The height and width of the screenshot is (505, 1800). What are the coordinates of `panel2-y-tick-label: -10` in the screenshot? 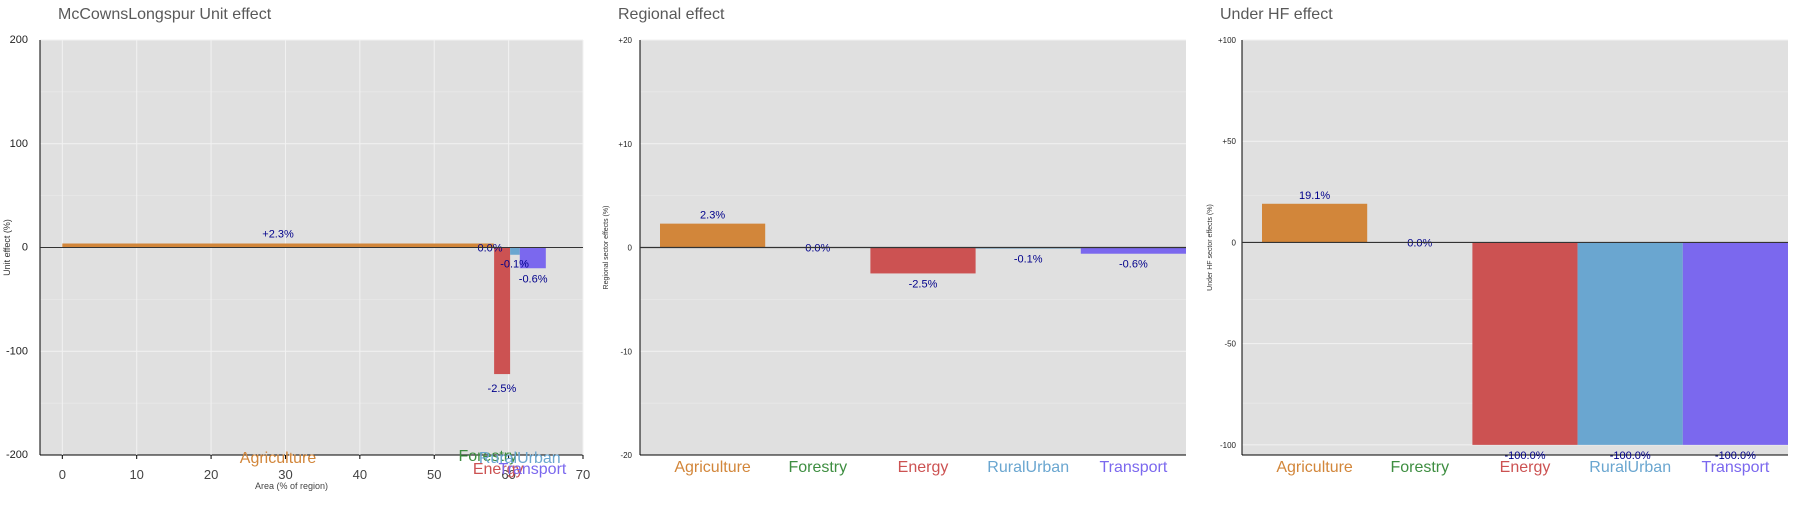 It's located at (626, 351).